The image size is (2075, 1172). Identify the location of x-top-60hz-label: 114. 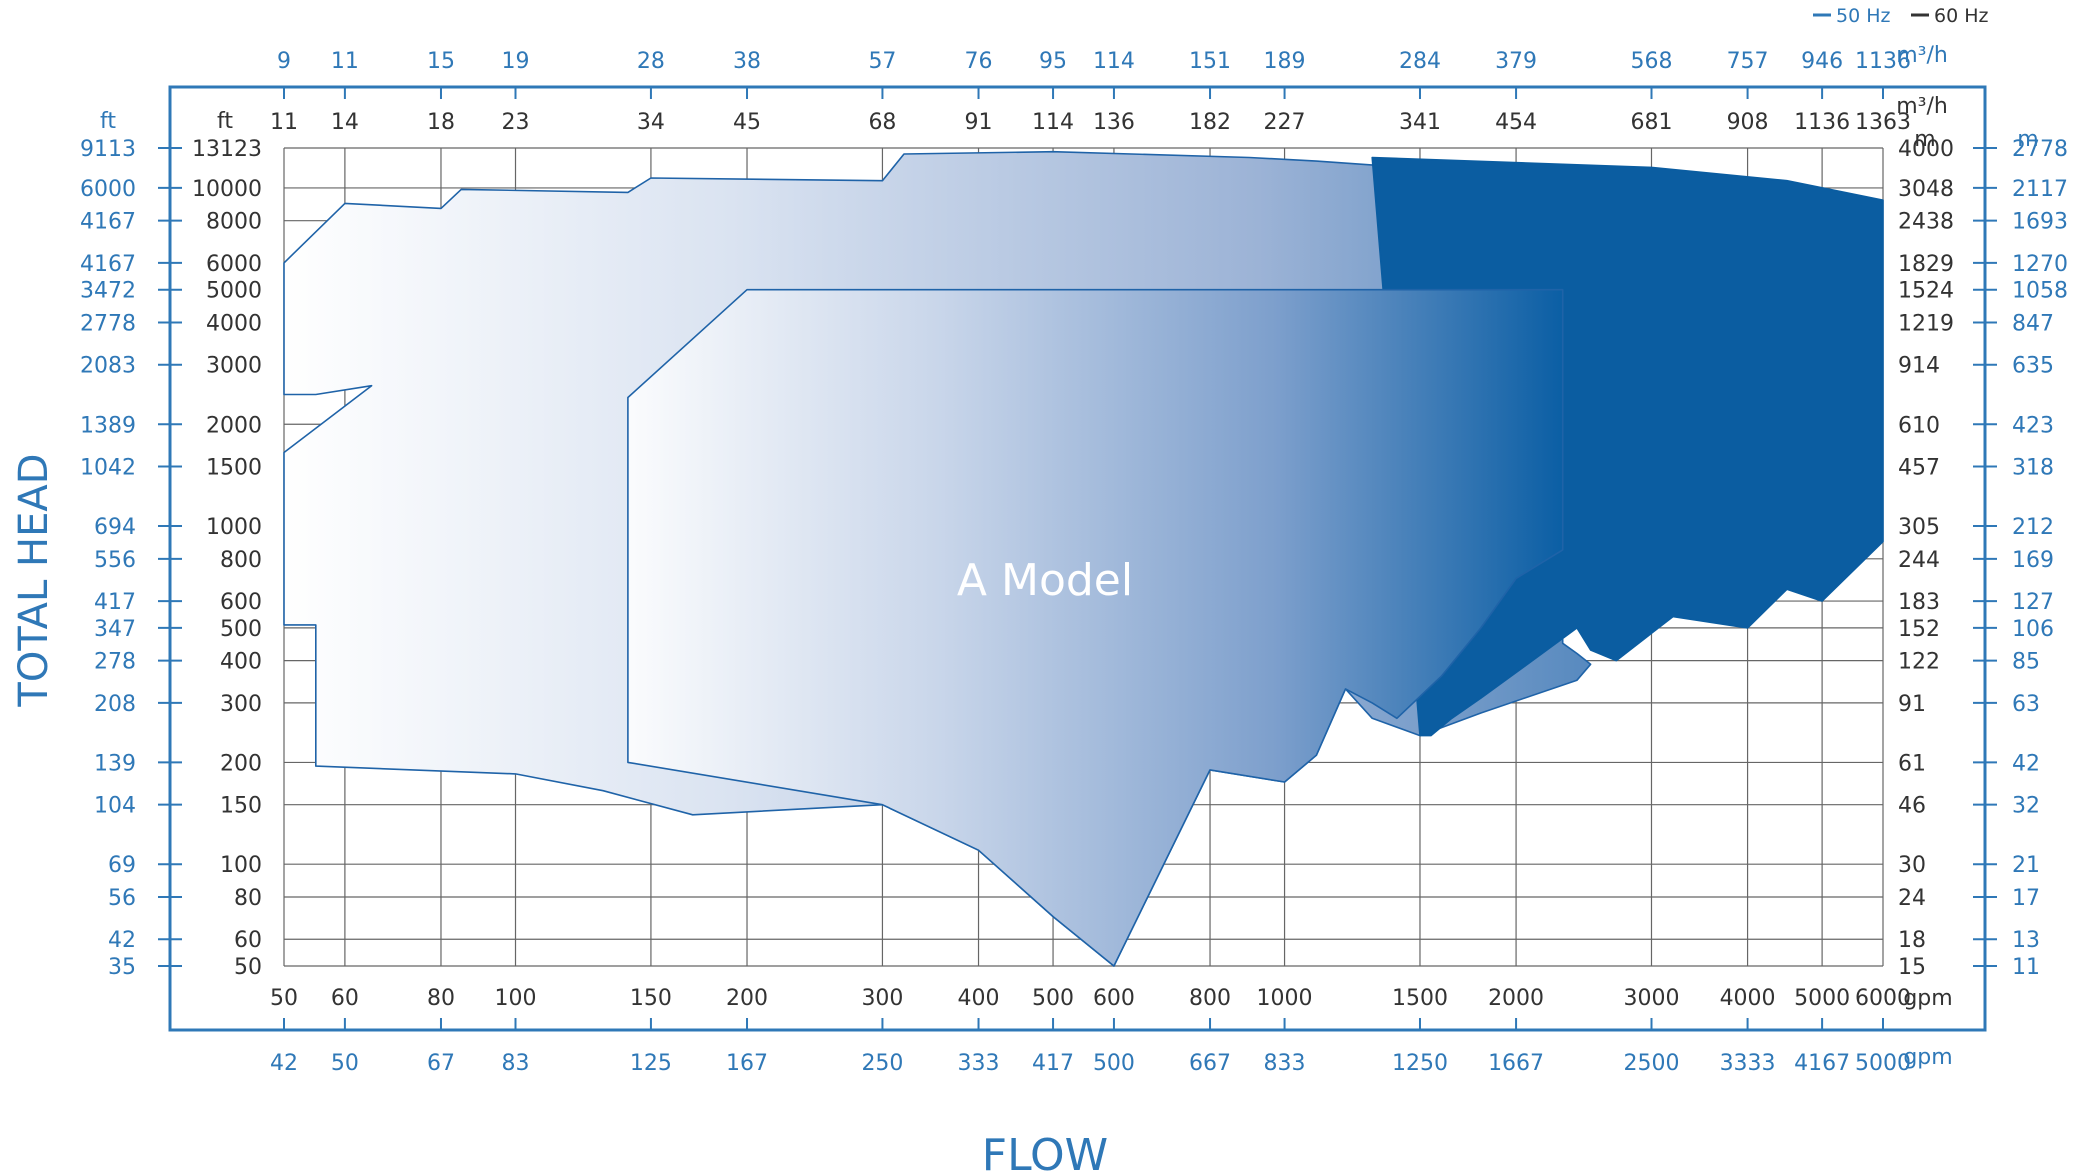
(1053, 122).